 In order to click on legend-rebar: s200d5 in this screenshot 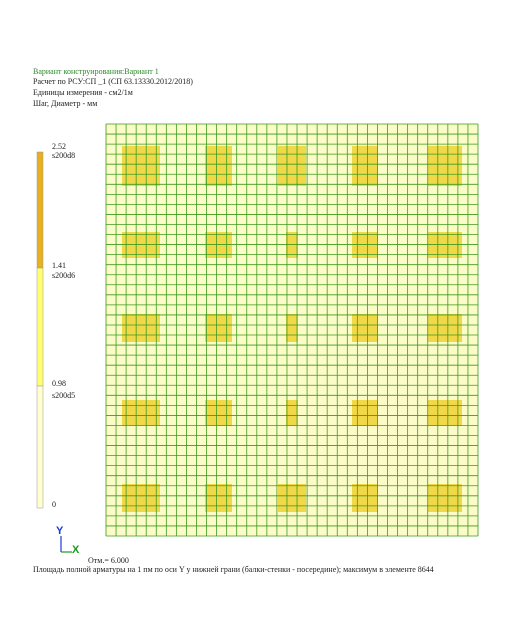, I will do `click(63, 395)`.